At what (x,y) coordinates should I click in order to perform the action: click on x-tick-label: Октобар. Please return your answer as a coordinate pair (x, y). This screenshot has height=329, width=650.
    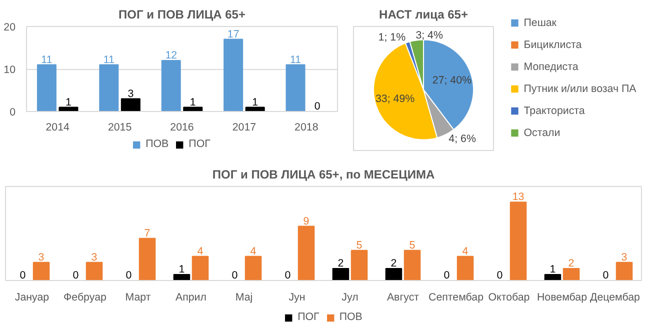
    Looking at the image, I should click on (509, 298).